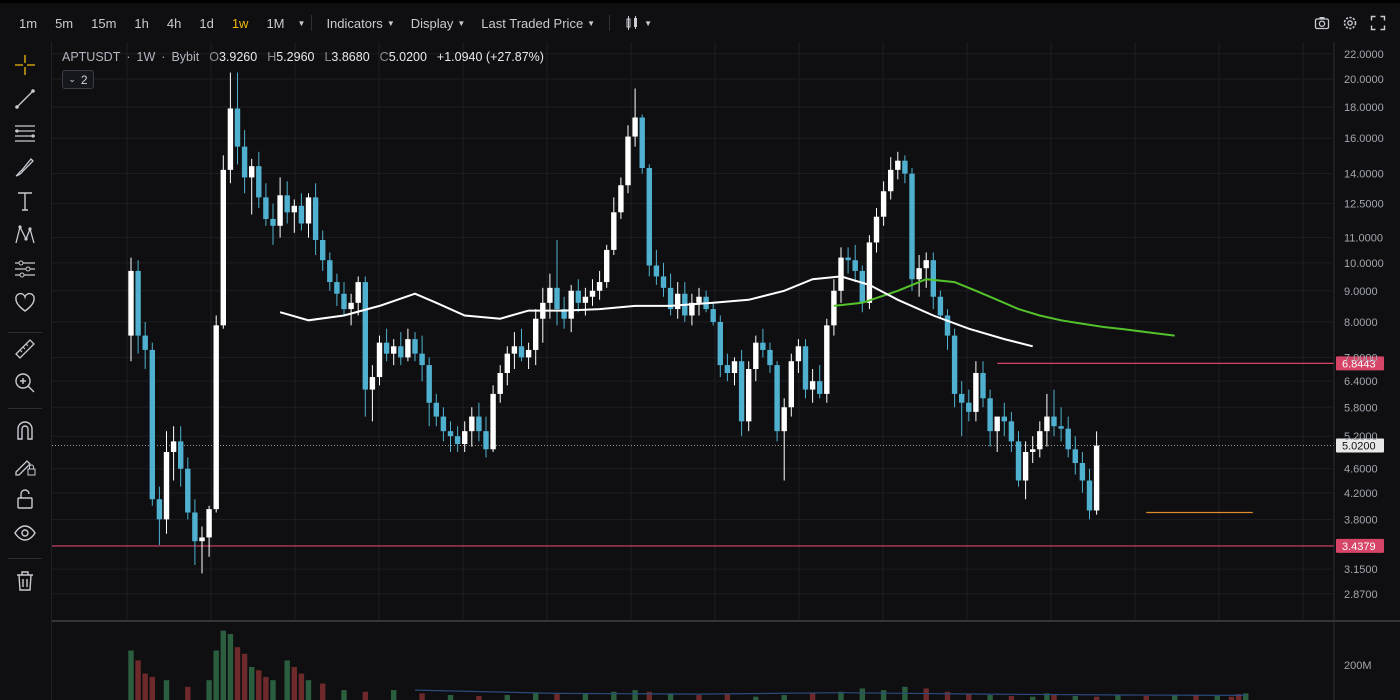 This screenshot has width=1400, height=700. What do you see at coordinates (25, 533) in the screenshot?
I see `visibility-tool` at bounding box center [25, 533].